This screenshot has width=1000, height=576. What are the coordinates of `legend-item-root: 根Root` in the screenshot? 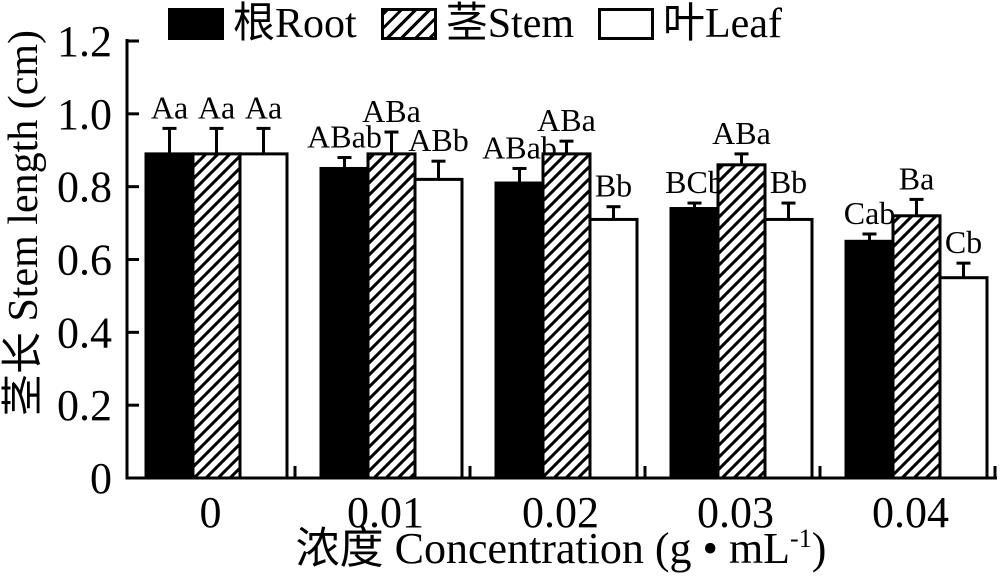 It's located at (262, 24).